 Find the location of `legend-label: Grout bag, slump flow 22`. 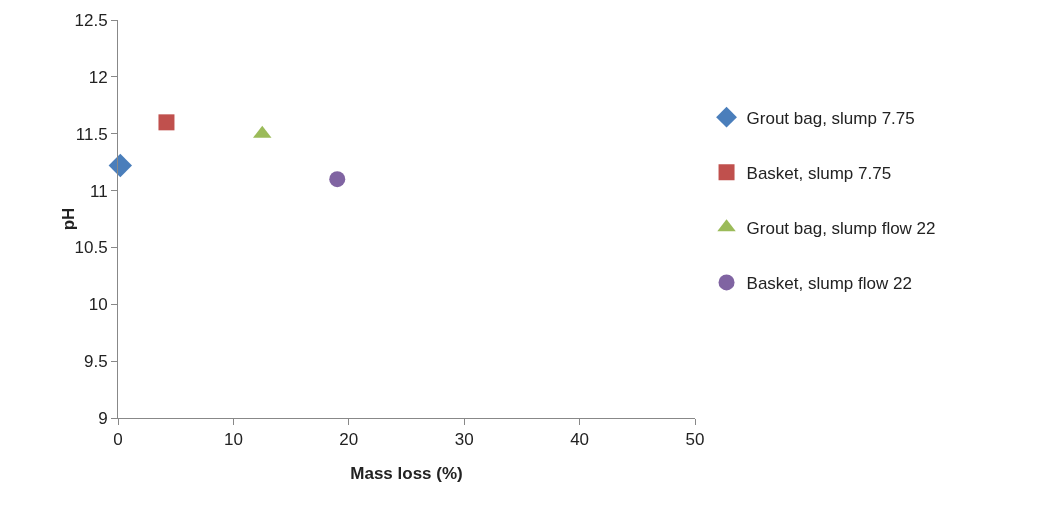

legend-label: Grout bag, slump flow 22 is located at coordinates (841, 228).